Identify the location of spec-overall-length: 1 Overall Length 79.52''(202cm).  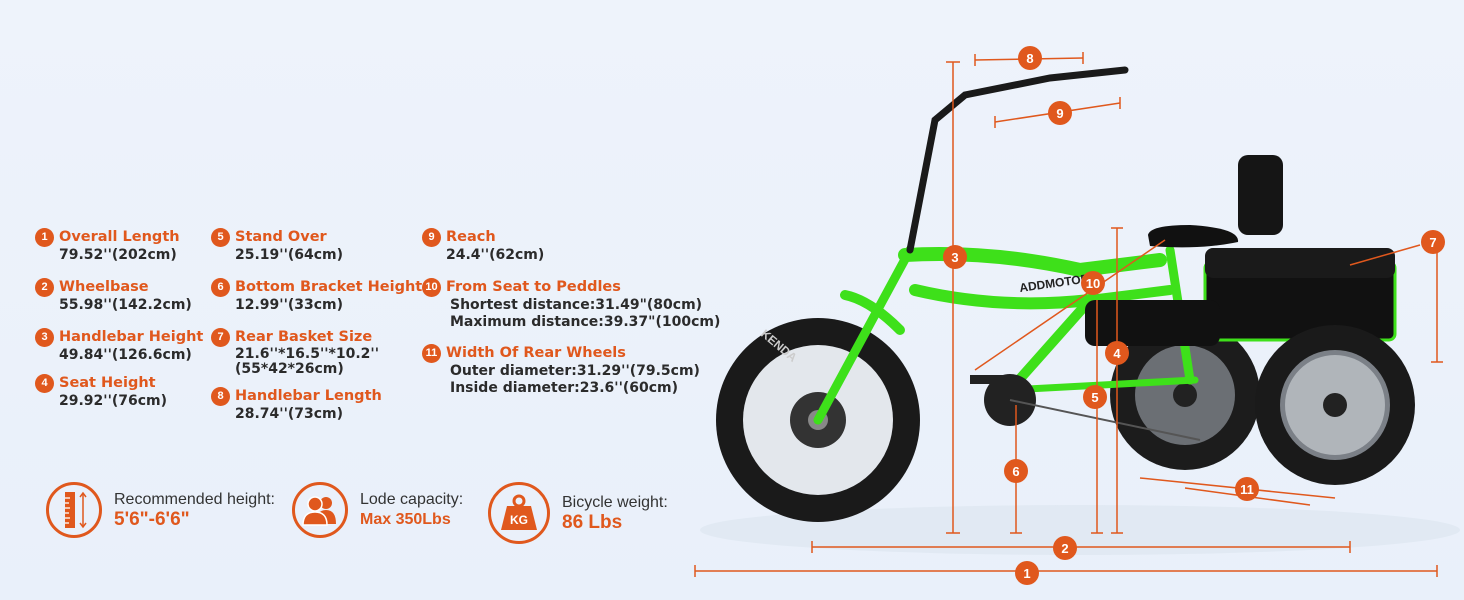
(107, 245).